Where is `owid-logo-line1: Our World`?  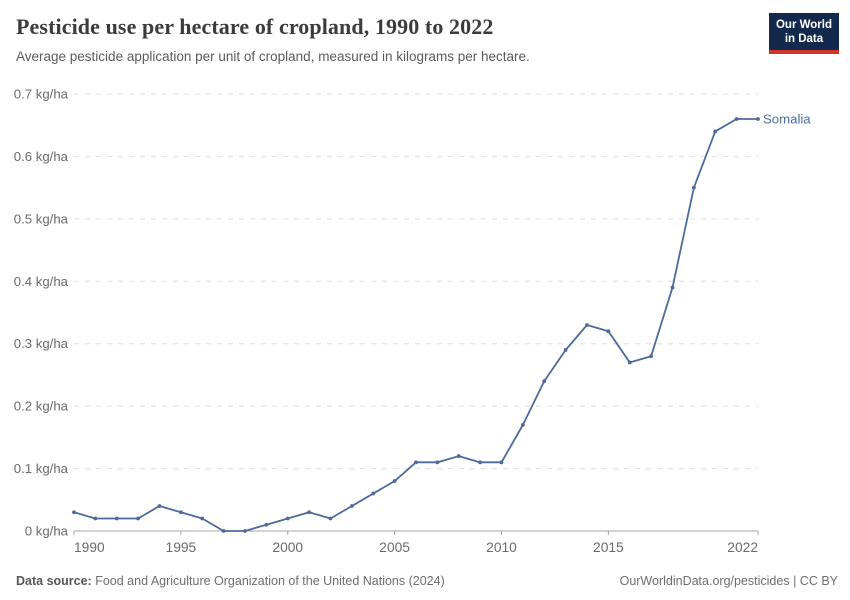 owid-logo-line1: Our World is located at coordinates (803, 25).